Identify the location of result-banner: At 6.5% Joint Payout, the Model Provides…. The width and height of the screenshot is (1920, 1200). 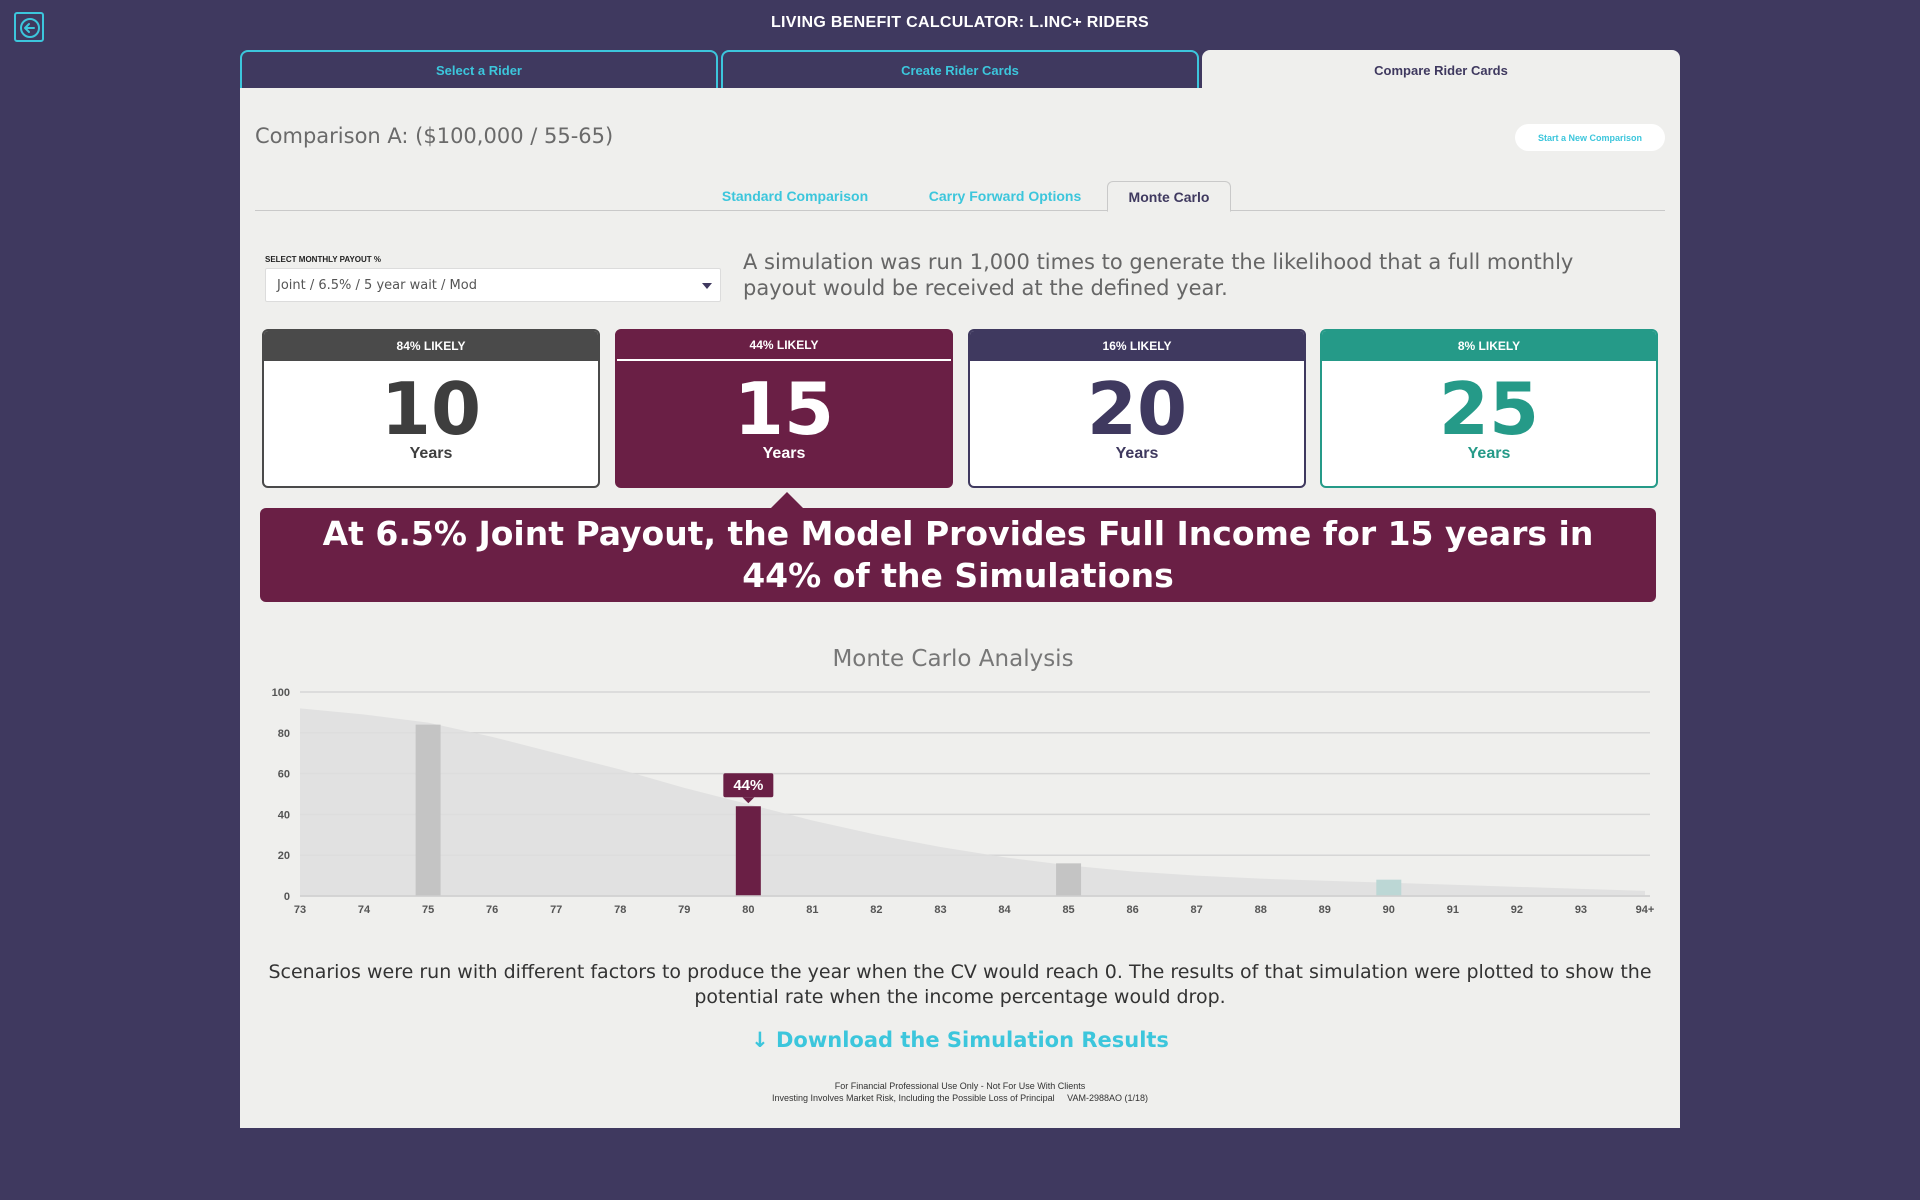
(958, 555).